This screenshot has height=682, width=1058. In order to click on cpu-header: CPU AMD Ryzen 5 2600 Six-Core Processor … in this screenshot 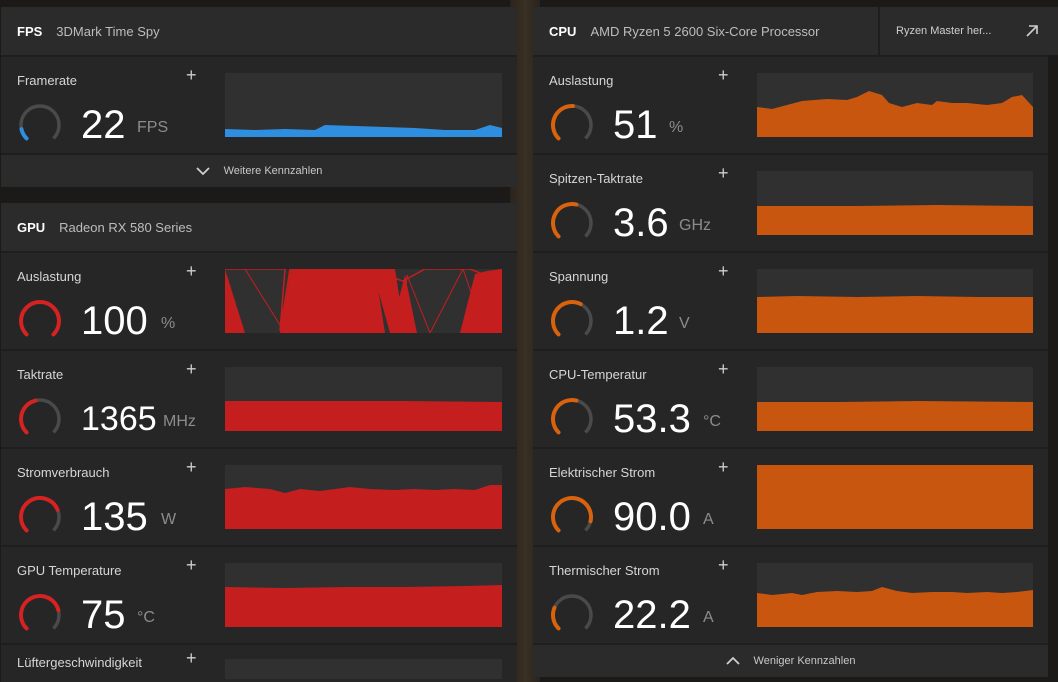, I will do `click(795, 32)`.